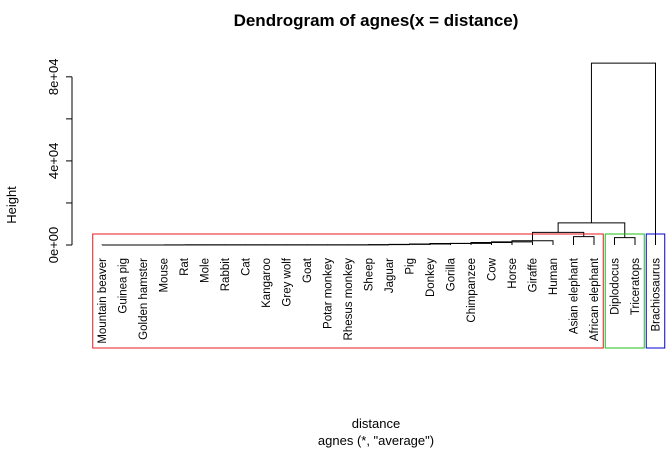 This screenshot has height=452, width=671. What do you see at coordinates (288, 281) in the screenshot?
I see `leaf-label: Grey wolf` at bounding box center [288, 281].